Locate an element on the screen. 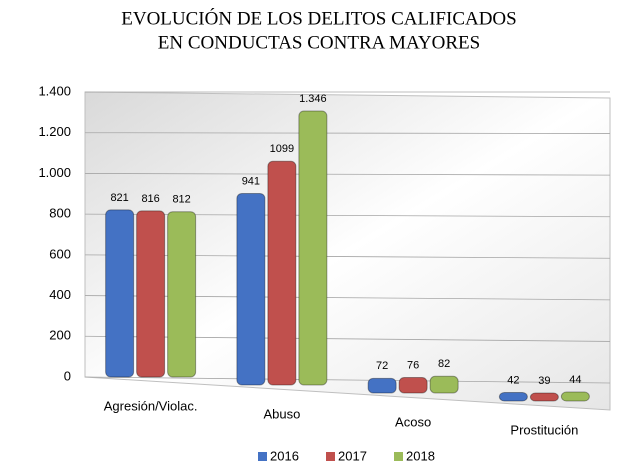  x-tick-label: Abuso is located at coordinates (281, 413).